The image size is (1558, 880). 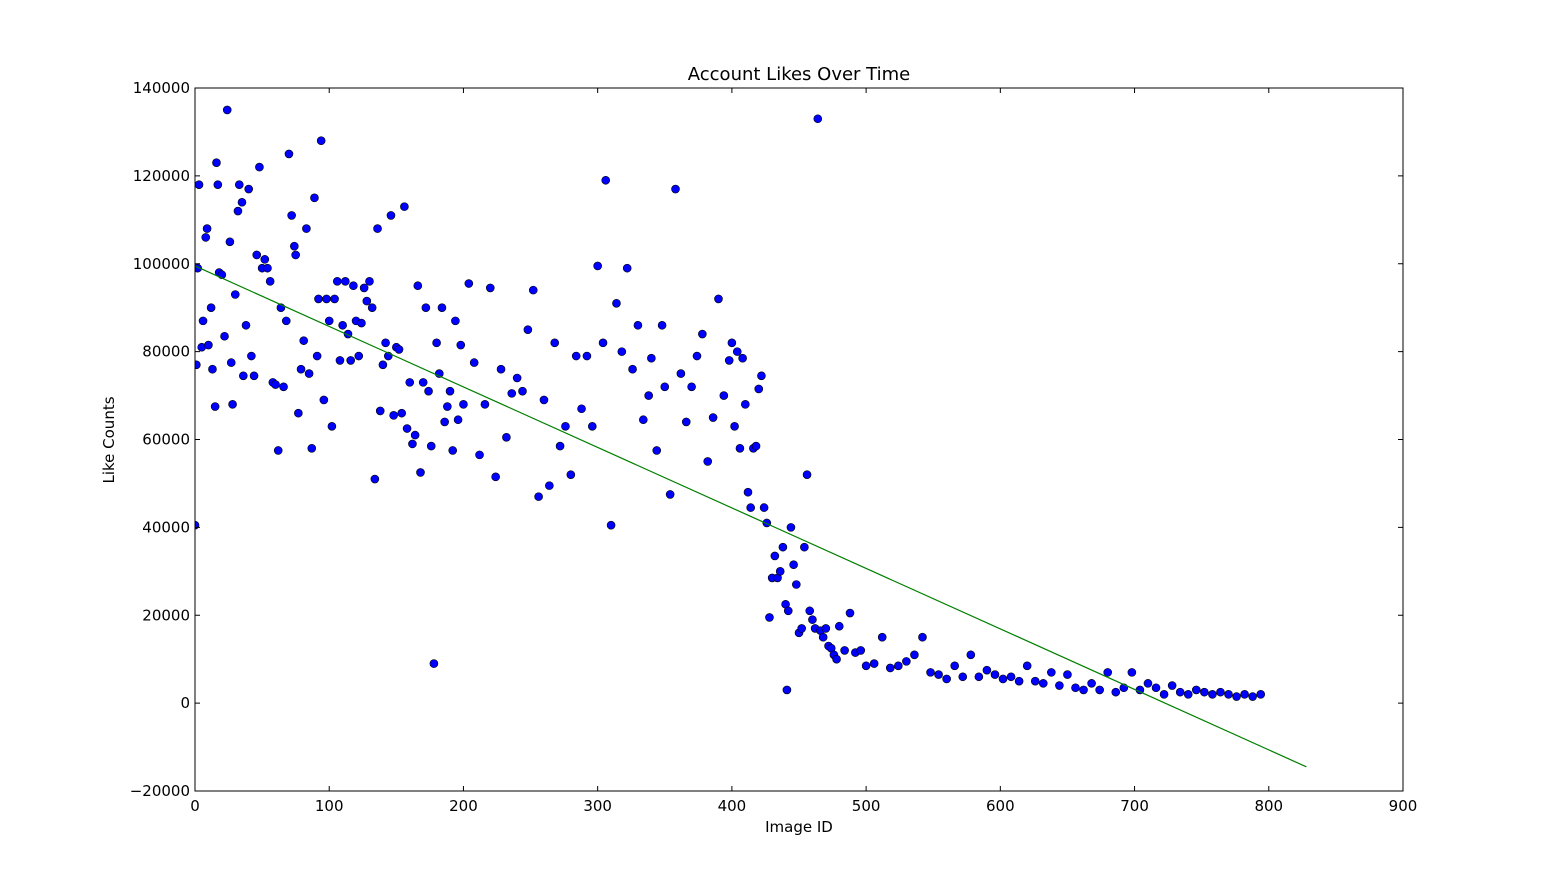 What do you see at coordinates (109, 439) in the screenshot?
I see `y-axis-label: Like Counts` at bounding box center [109, 439].